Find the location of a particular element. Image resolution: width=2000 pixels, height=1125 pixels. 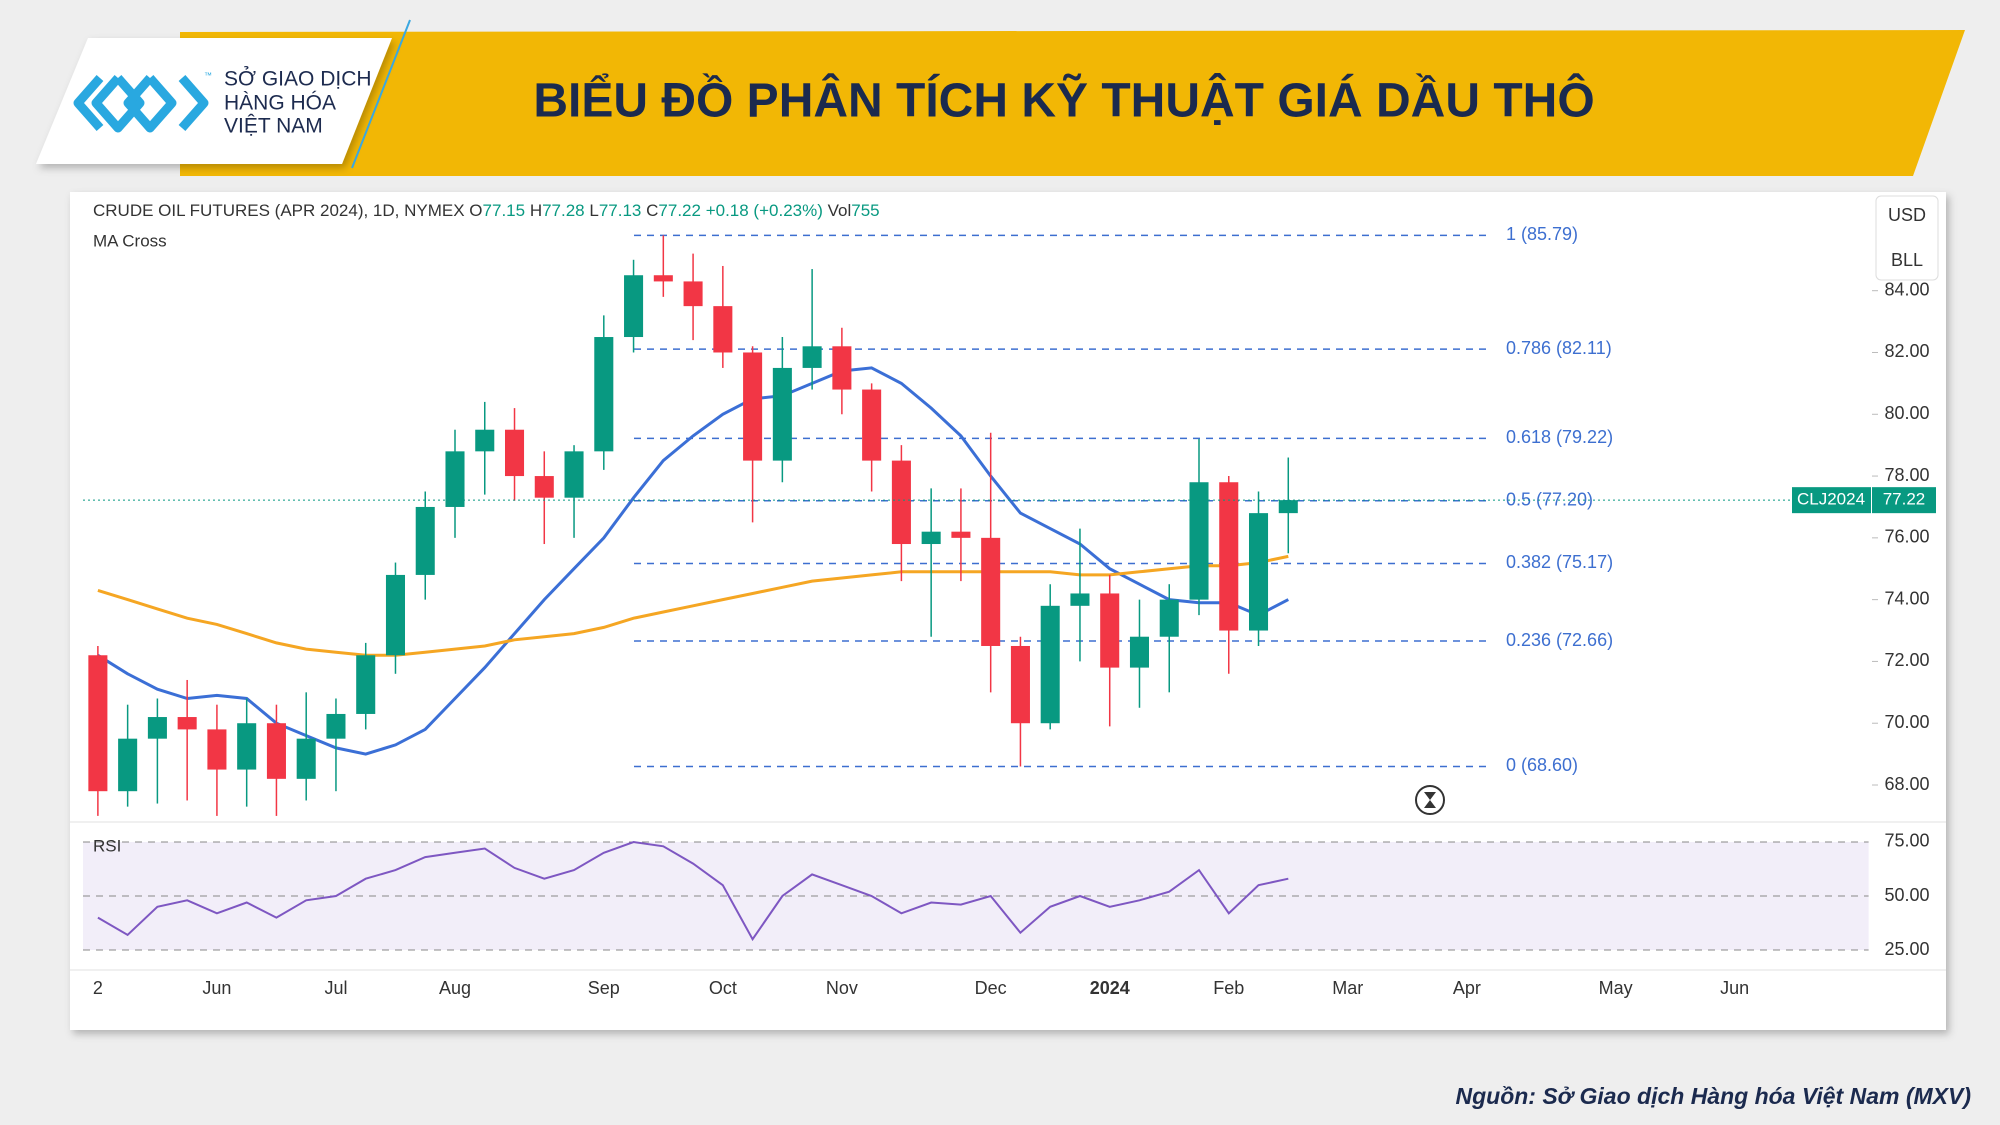

x-tick-label: Sep is located at coordinates (604, 988).